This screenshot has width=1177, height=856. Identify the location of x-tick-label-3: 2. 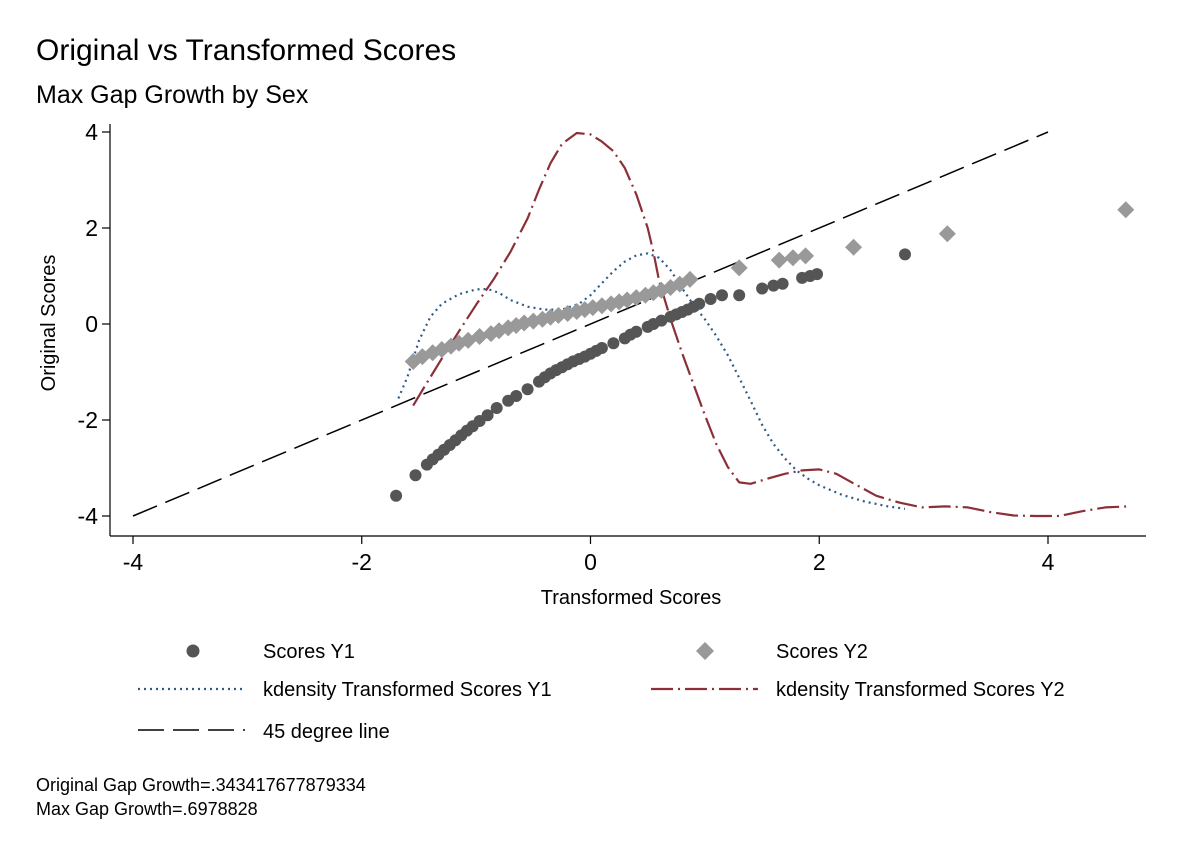
(819, 562).